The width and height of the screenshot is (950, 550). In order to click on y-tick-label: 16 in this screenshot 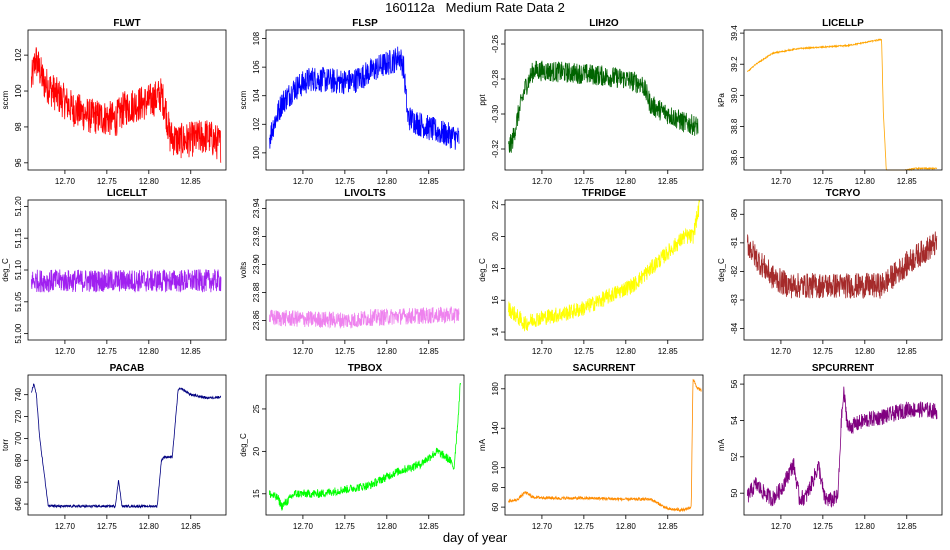, I will do `click(495, 299)`.